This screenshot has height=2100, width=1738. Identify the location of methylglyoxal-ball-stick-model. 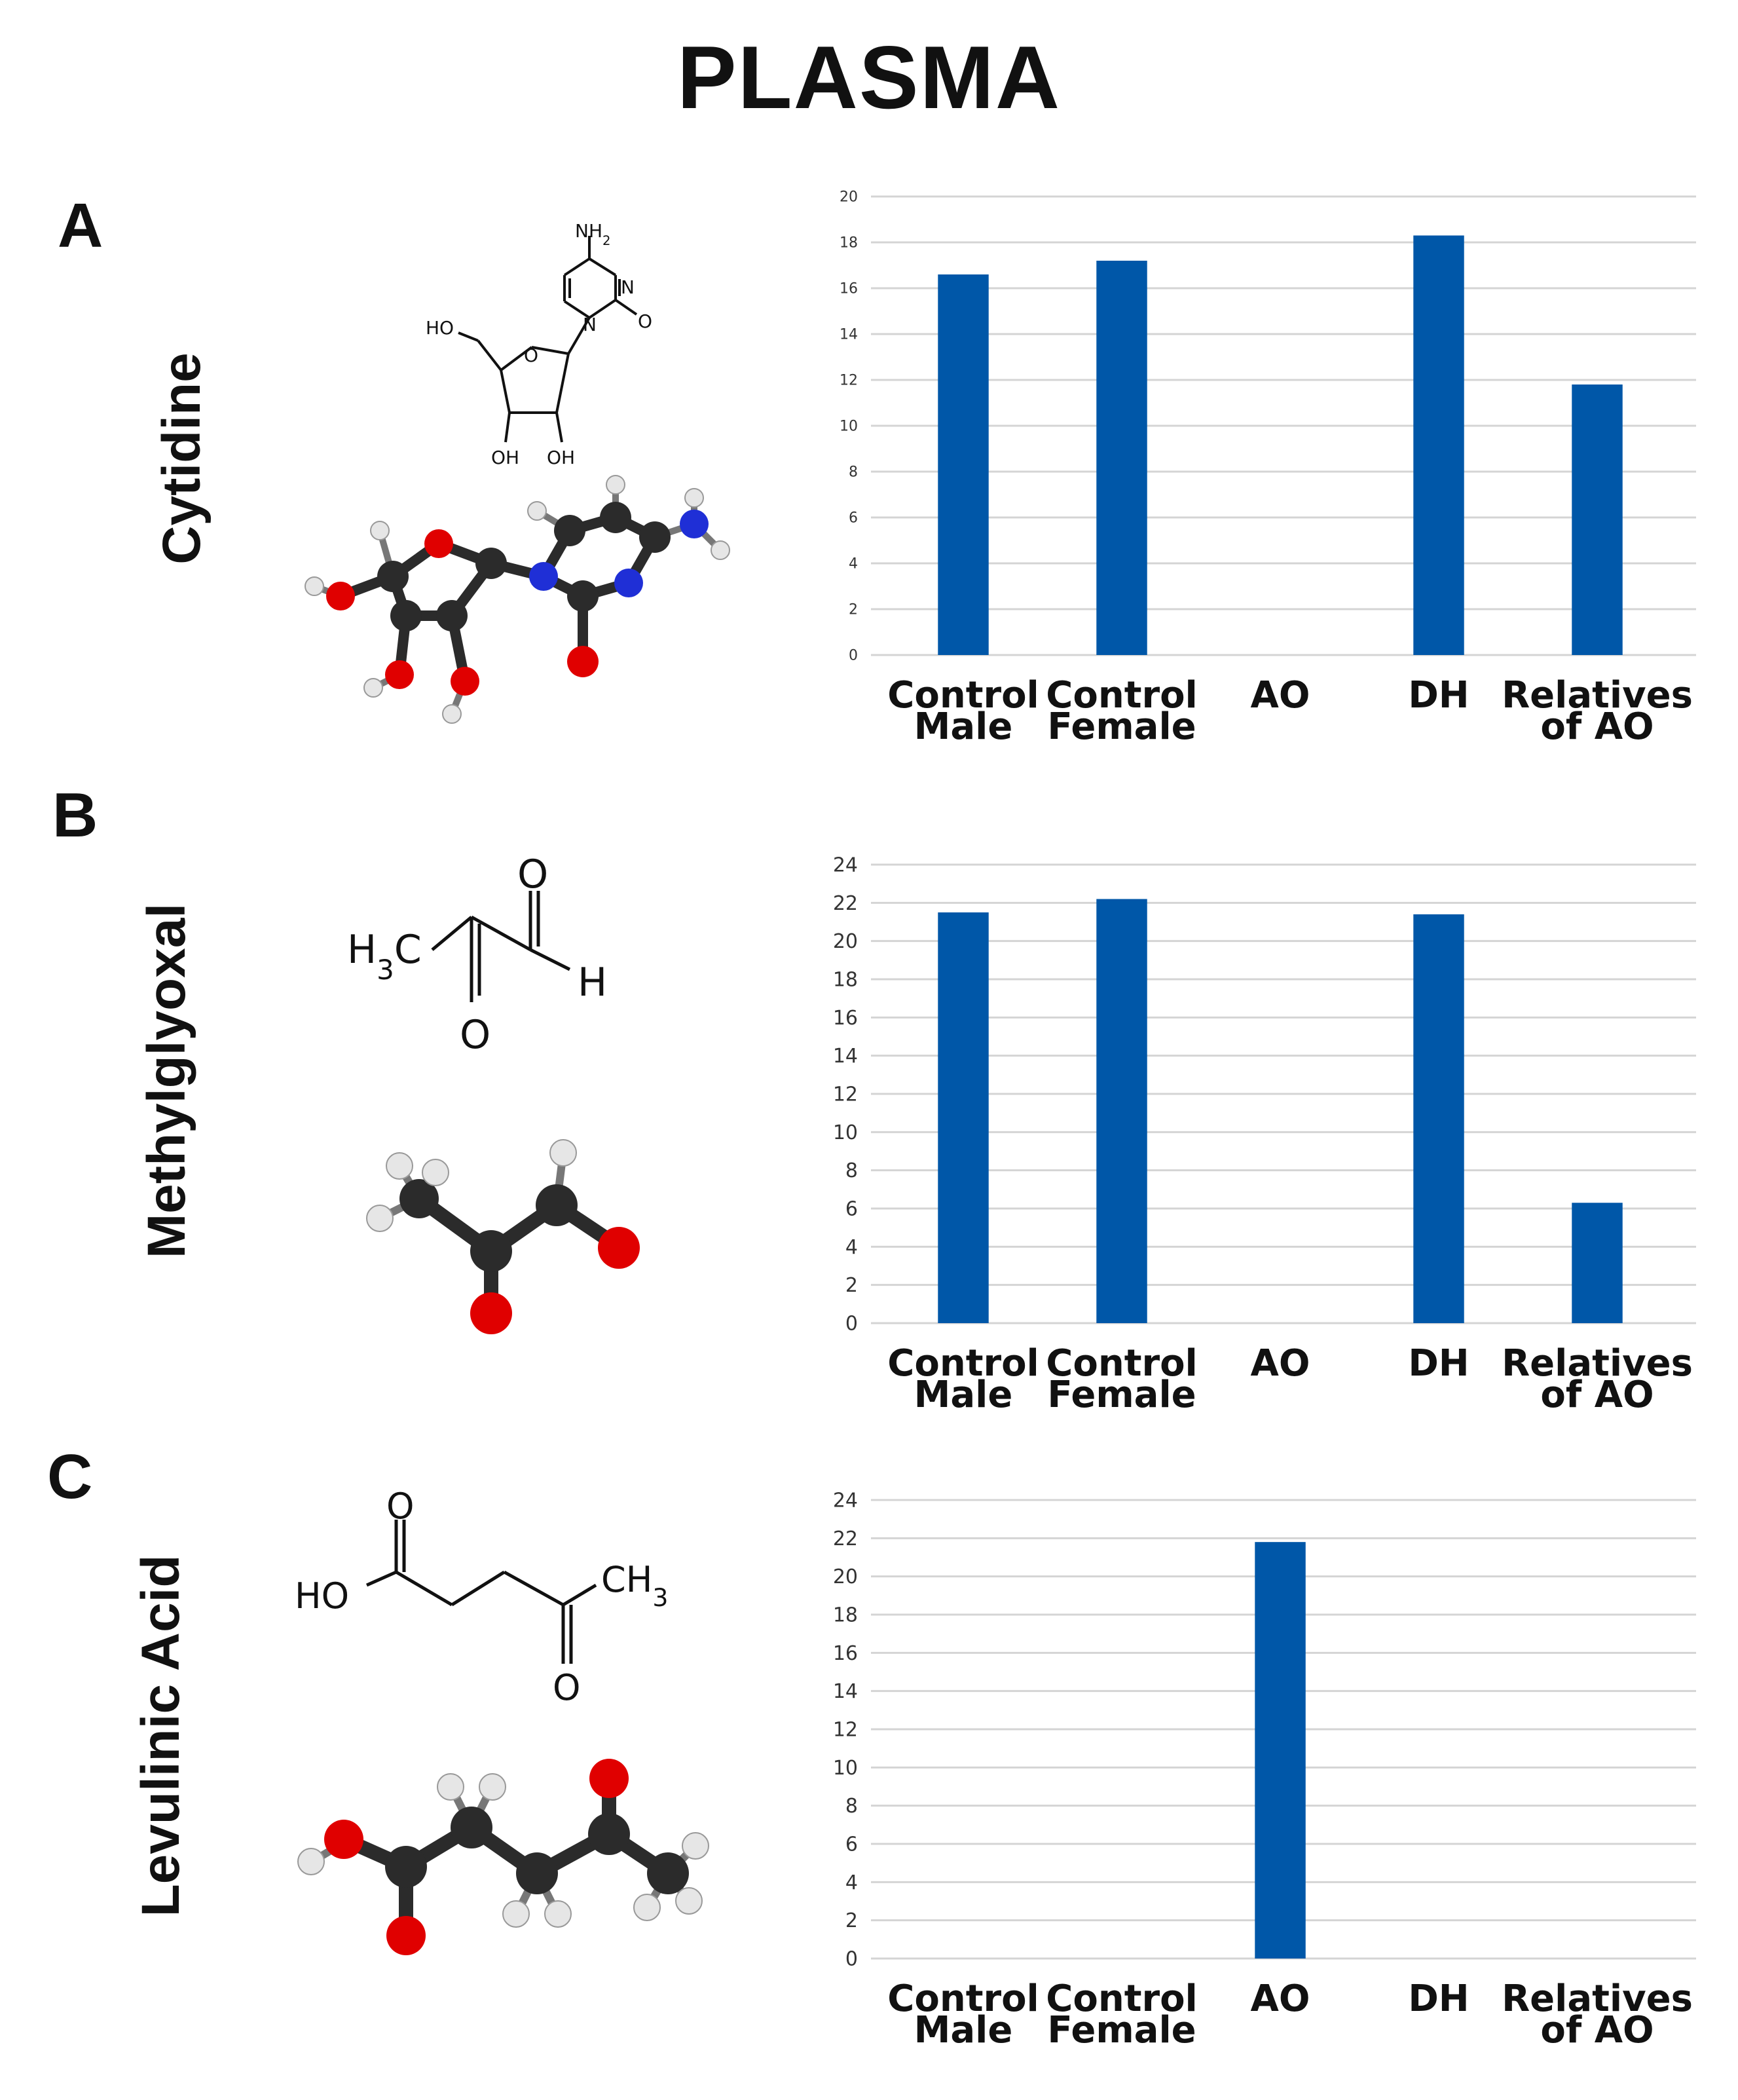
(503, 1236).